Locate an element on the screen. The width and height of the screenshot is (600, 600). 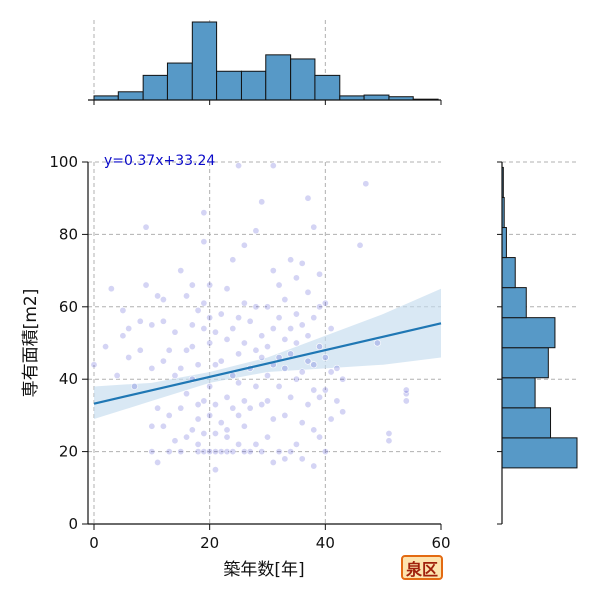
area-badge: 泉区 is located at coordinates (422, 567).